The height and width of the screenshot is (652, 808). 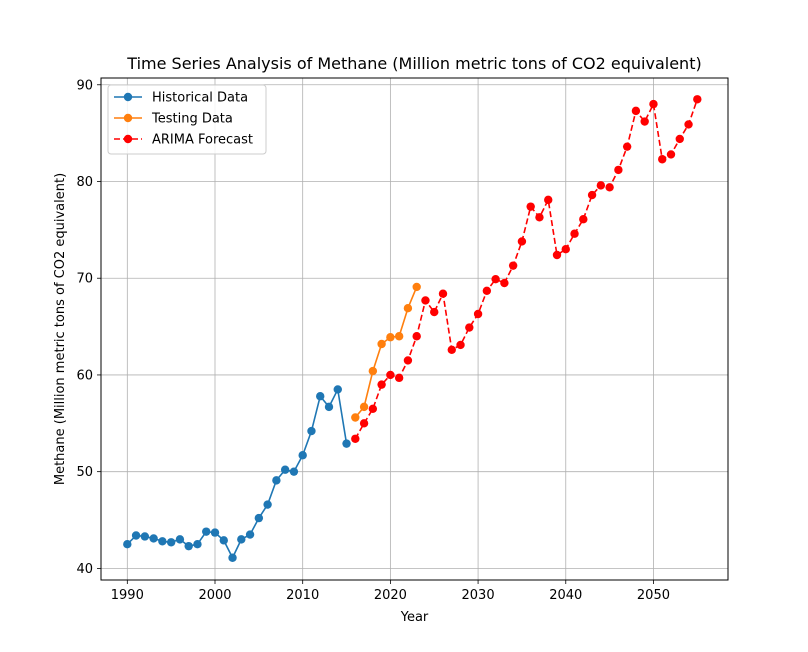 I want to click on legend-label-historical-data: Historical Data, so click(x=200, y=98).